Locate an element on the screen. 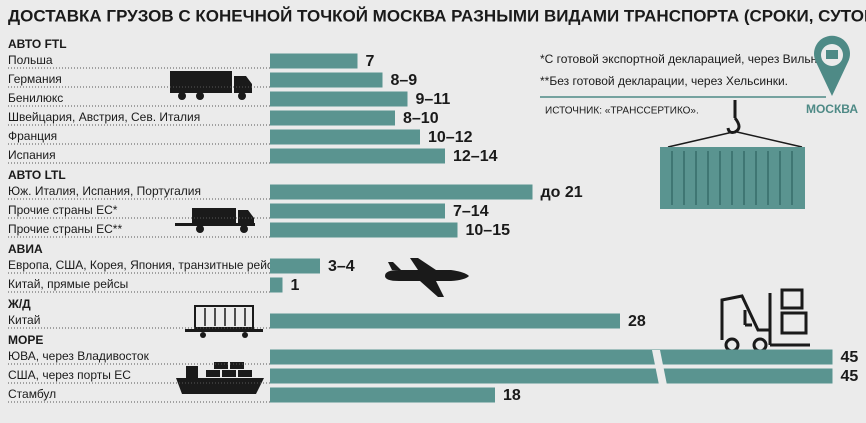 This screenshot has height=423, width=866. value-label: до 21 is located at coordinates (562, 192).